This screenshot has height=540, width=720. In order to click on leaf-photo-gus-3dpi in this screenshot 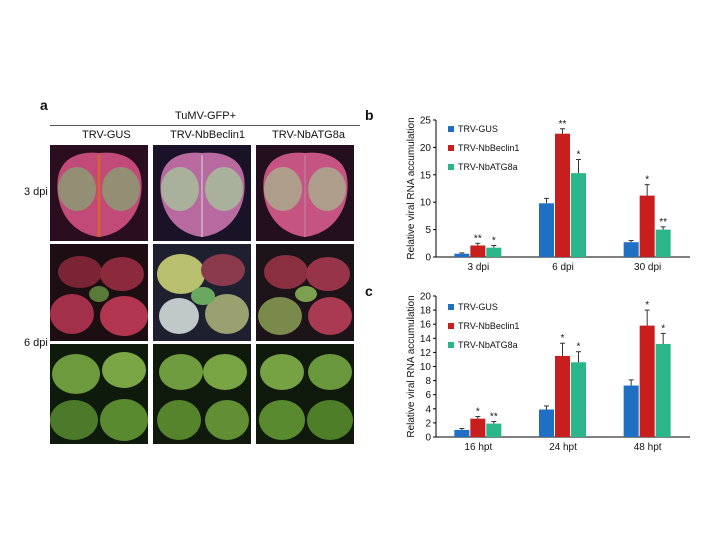, I will do `click(99, 193)`.